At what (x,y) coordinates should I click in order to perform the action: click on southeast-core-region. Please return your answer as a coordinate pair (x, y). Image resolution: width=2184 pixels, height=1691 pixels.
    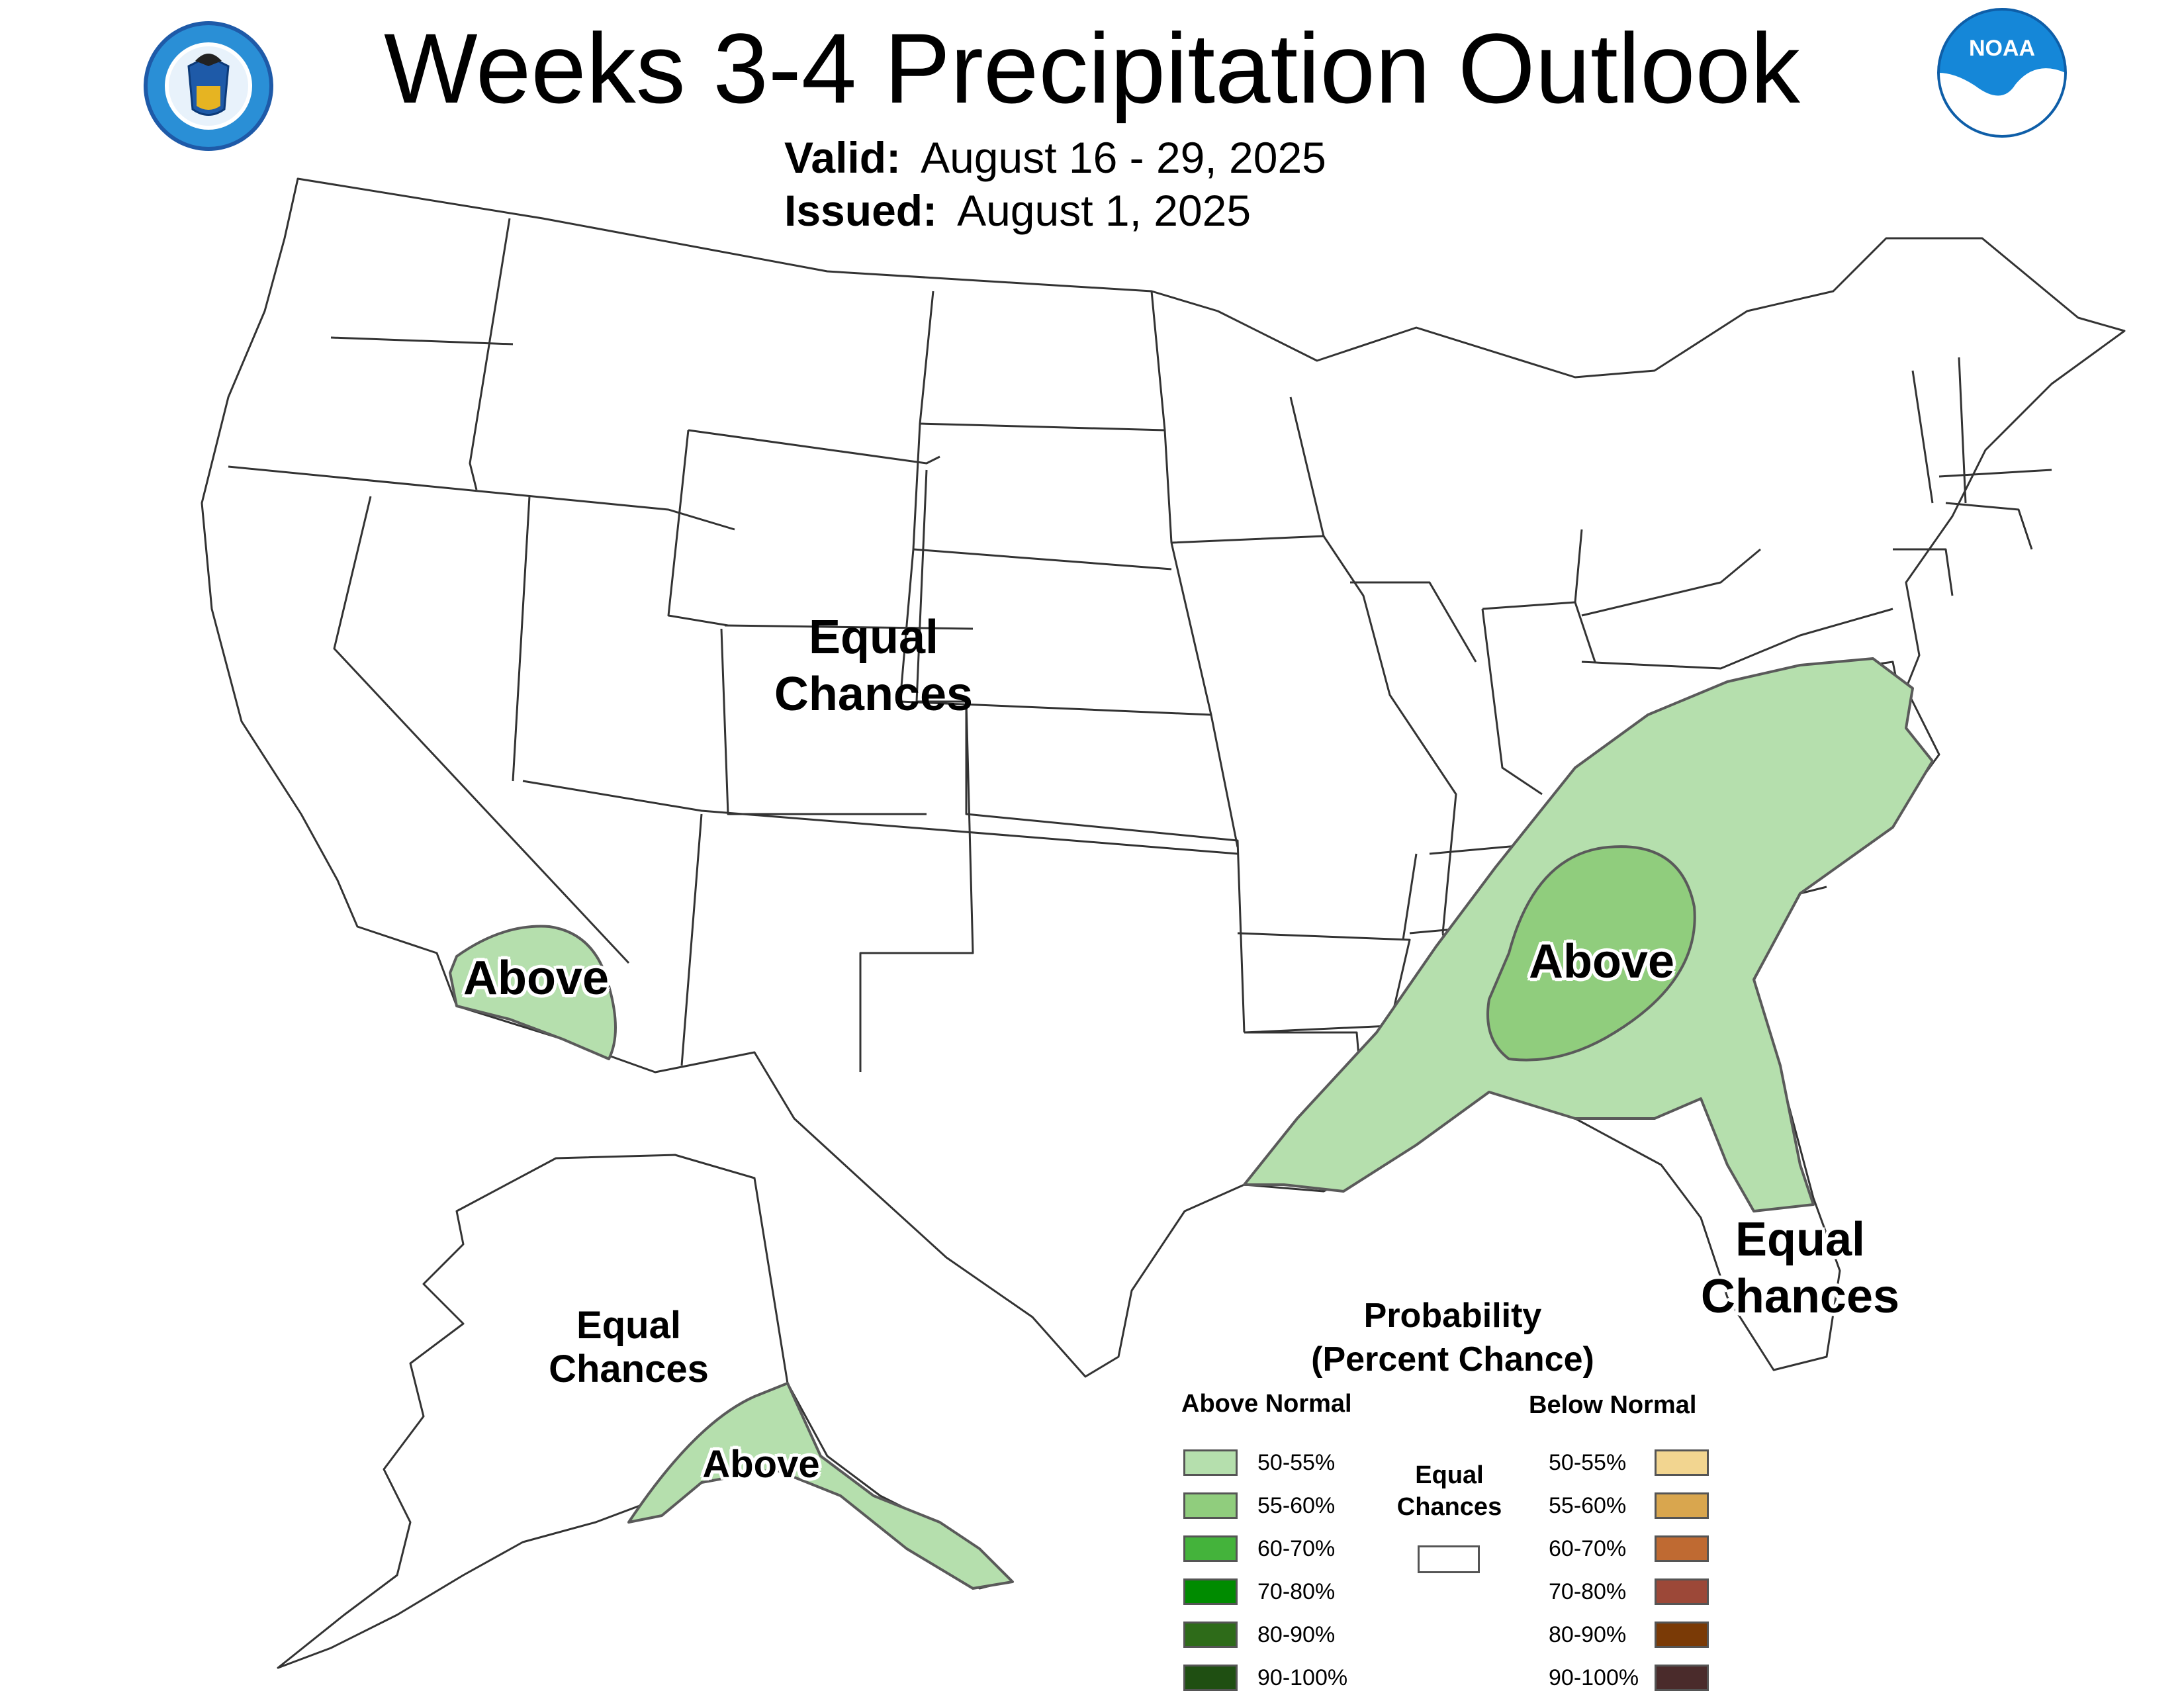
    Looking at the image, I should click on (1591, 954).